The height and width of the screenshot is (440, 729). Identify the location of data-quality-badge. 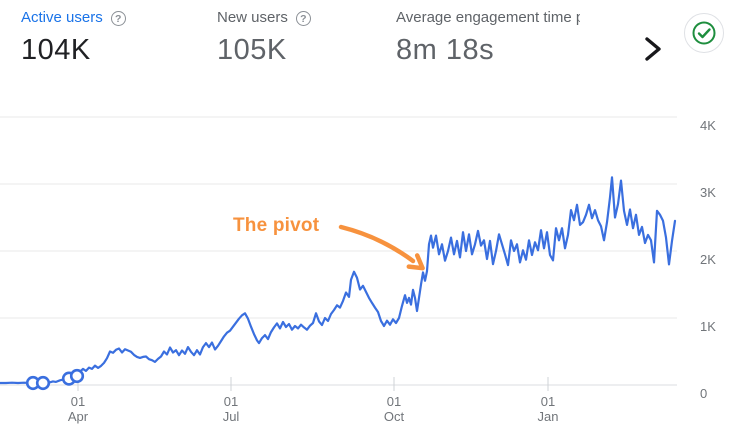
(704, 33).